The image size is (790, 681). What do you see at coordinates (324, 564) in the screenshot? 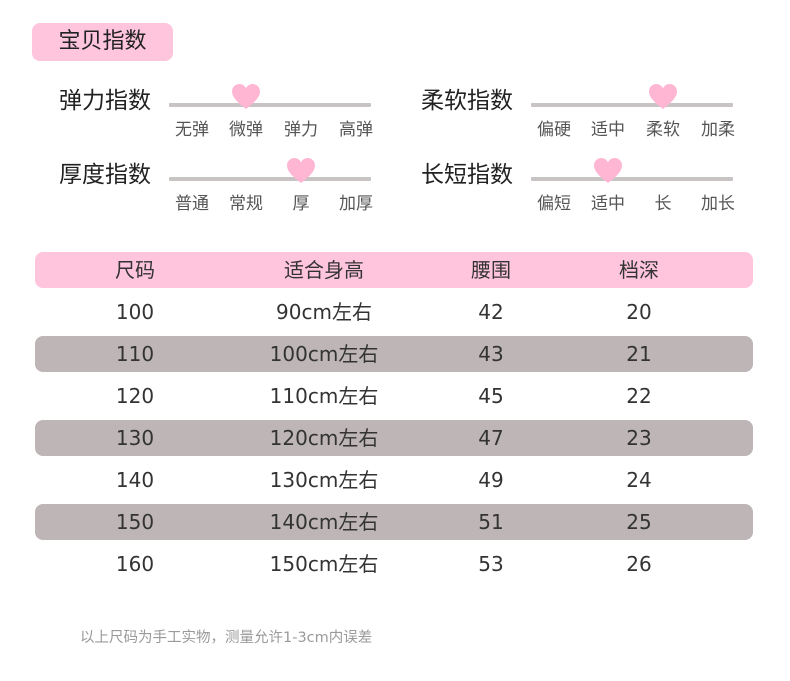
I see `table-cell: 150cm左右` at bounding box center [324, 564].